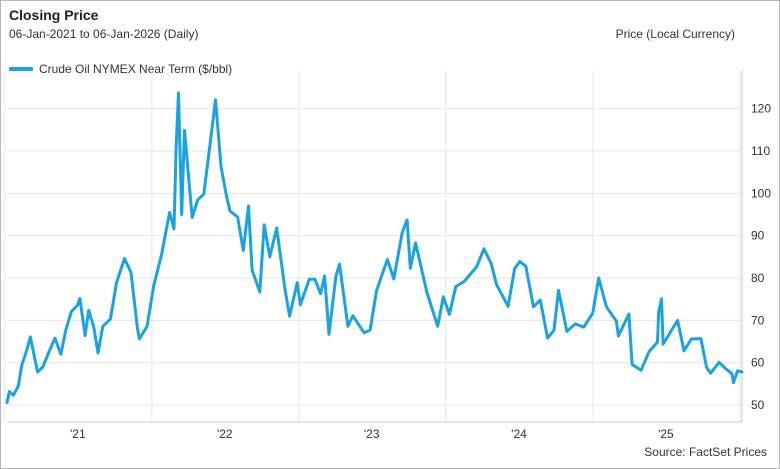 The image size is (780, 469). Describe the element at coordinates (760, 151) in the screenshot. I see `y-tick-label: 110` at that location.